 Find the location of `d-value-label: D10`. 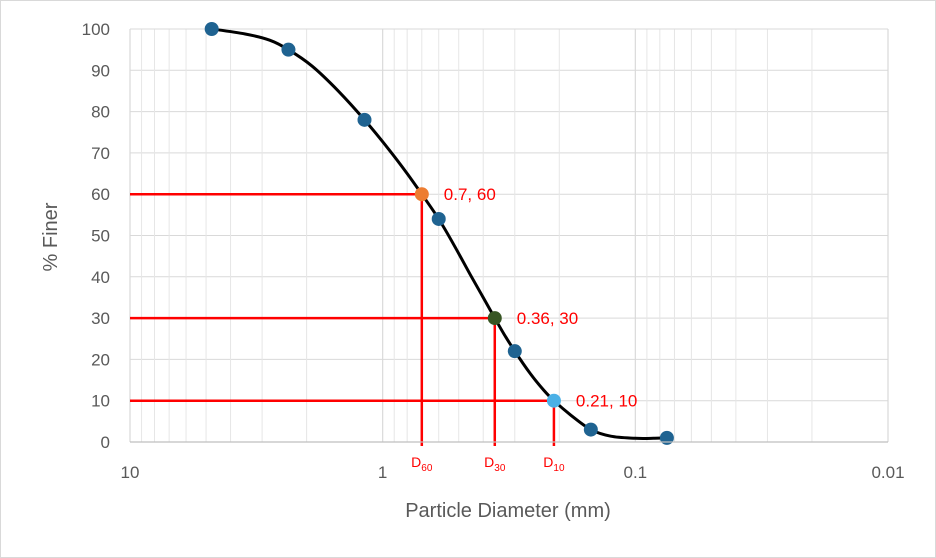

d-value-label: D10 is located at coordinates (554, 464).